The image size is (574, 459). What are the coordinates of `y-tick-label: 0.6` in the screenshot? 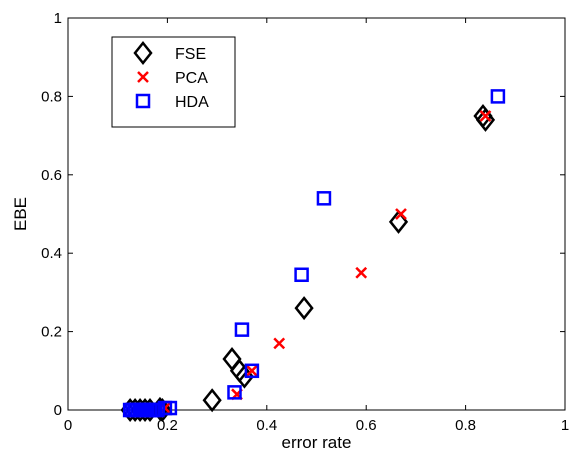 It's located at (51, 175).